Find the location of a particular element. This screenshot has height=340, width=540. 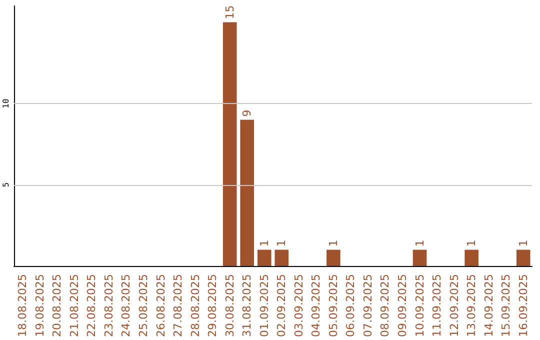

data-label: 15 is located at coordinates (229, 12).